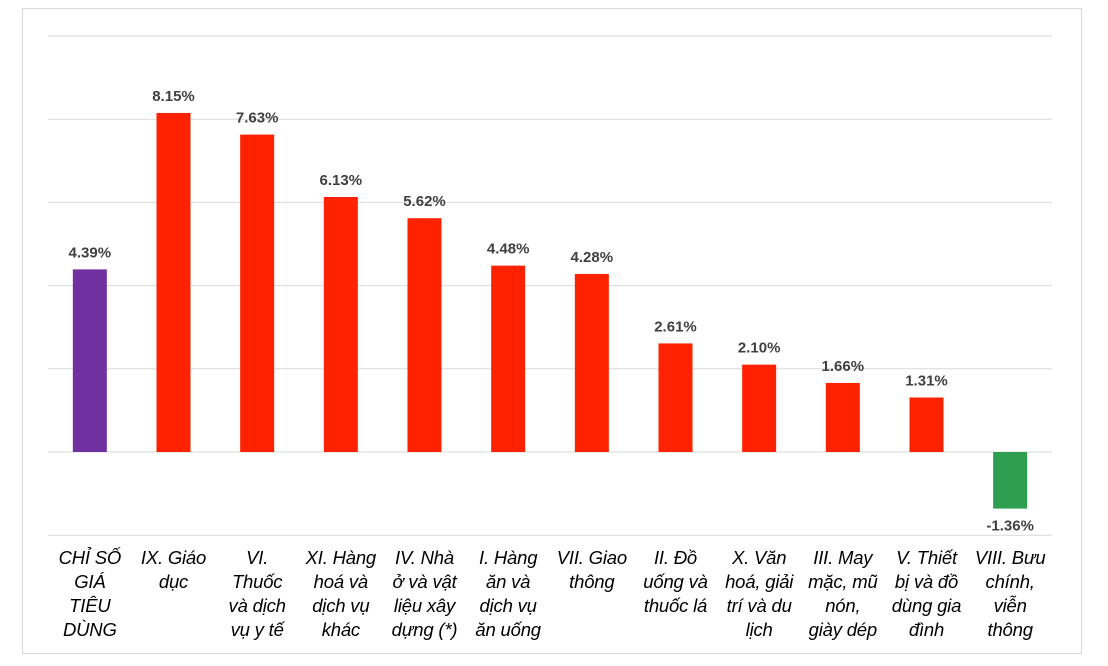 This screenshot has width=1108, height=666. Describe the element at coordinates (173, 96) in the screenshot. I see `data-label-1: 8.15%` at that location.